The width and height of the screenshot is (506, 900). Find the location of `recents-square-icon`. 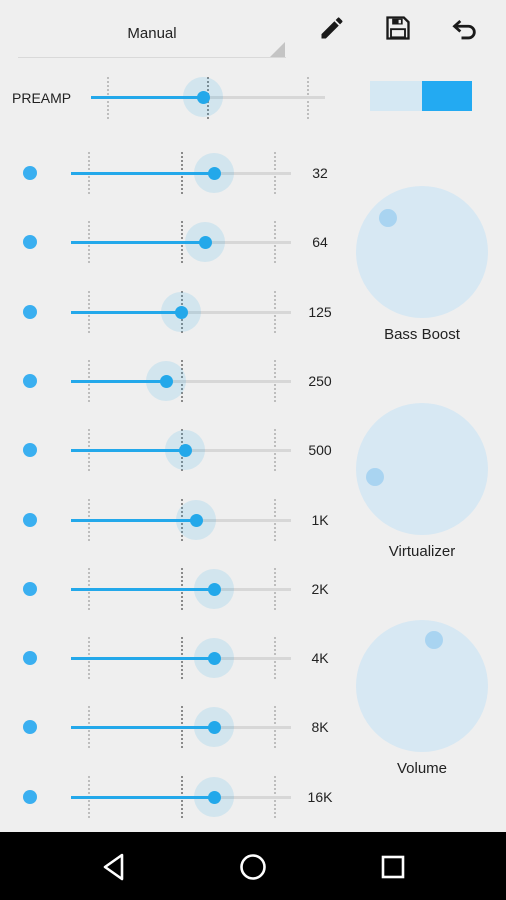

recents-square-icon is located at coordinates (393, 867).